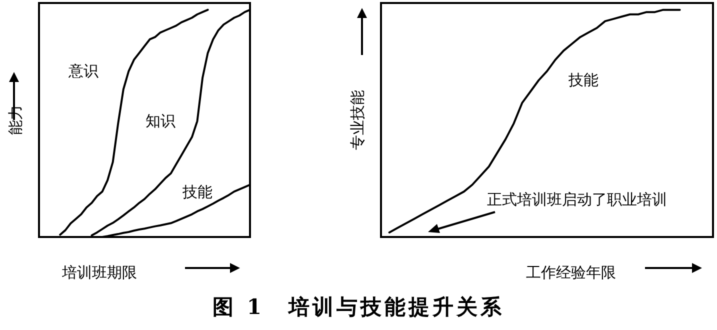 This screenshot has width=717, height=330. Describe the element at coordinates (357, 120) in the screenshot. I see `y-axis-title: 专业技能` at that location.